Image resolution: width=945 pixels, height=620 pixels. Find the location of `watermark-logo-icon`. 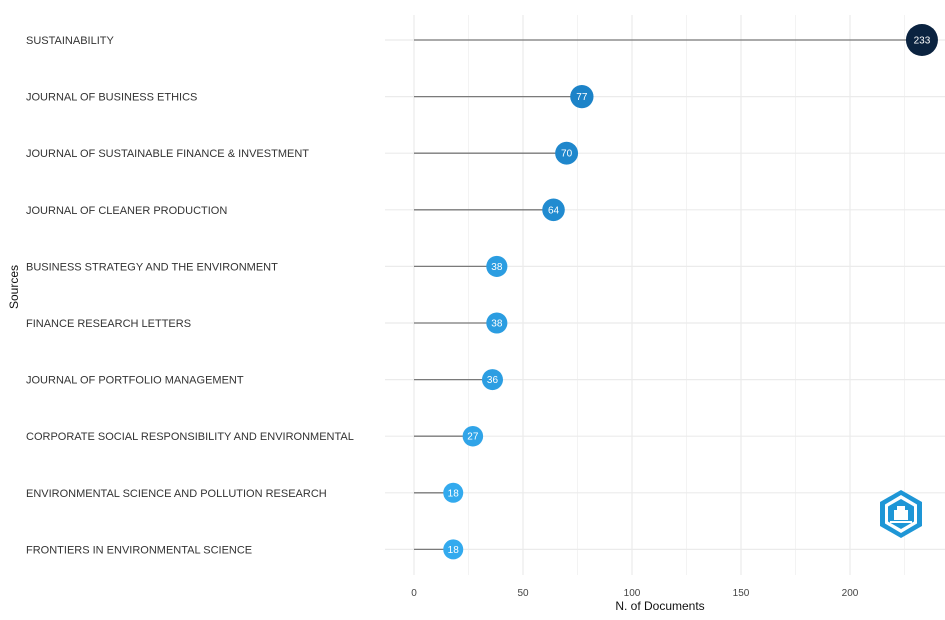

watermark-logo-icon is located at coordinates (901, 514).